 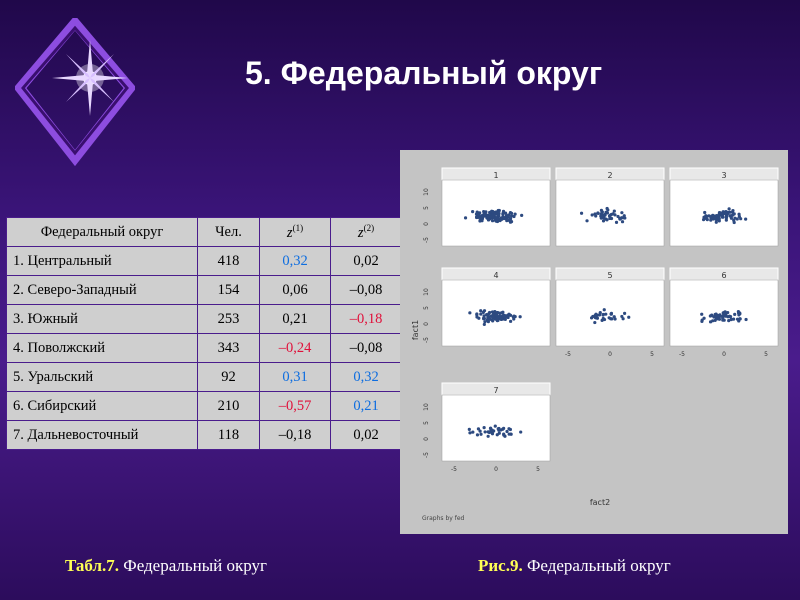 I want to click on cell-district: 1. Центральный, so click(x=102, y=261).